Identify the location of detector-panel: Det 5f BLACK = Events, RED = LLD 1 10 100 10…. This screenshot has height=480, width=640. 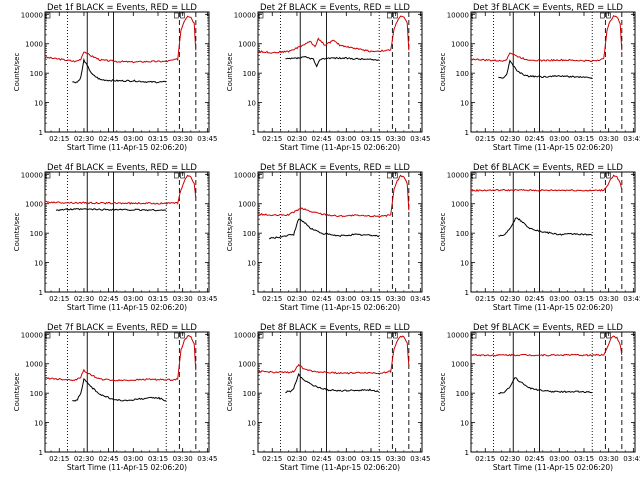
(328, 237).